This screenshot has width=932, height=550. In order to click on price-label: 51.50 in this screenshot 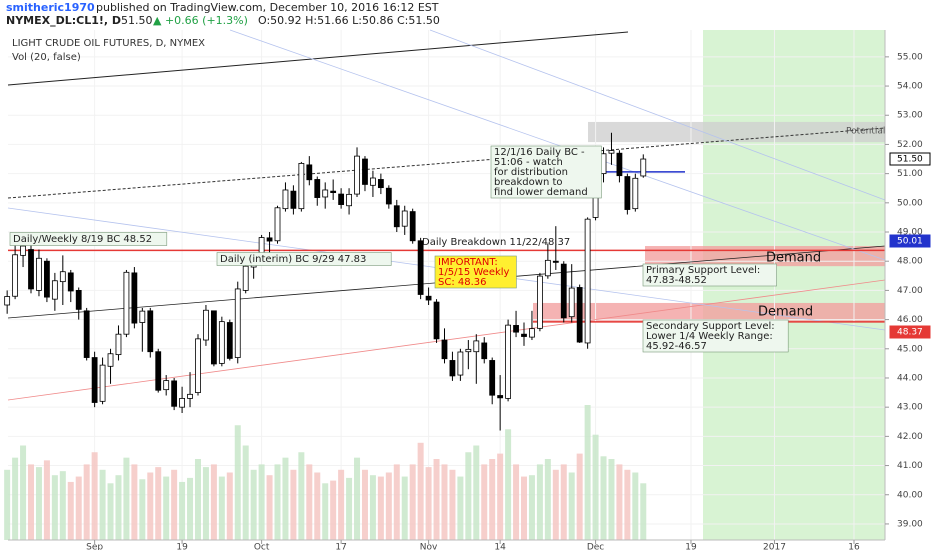, I will do `click(910, 160)`.